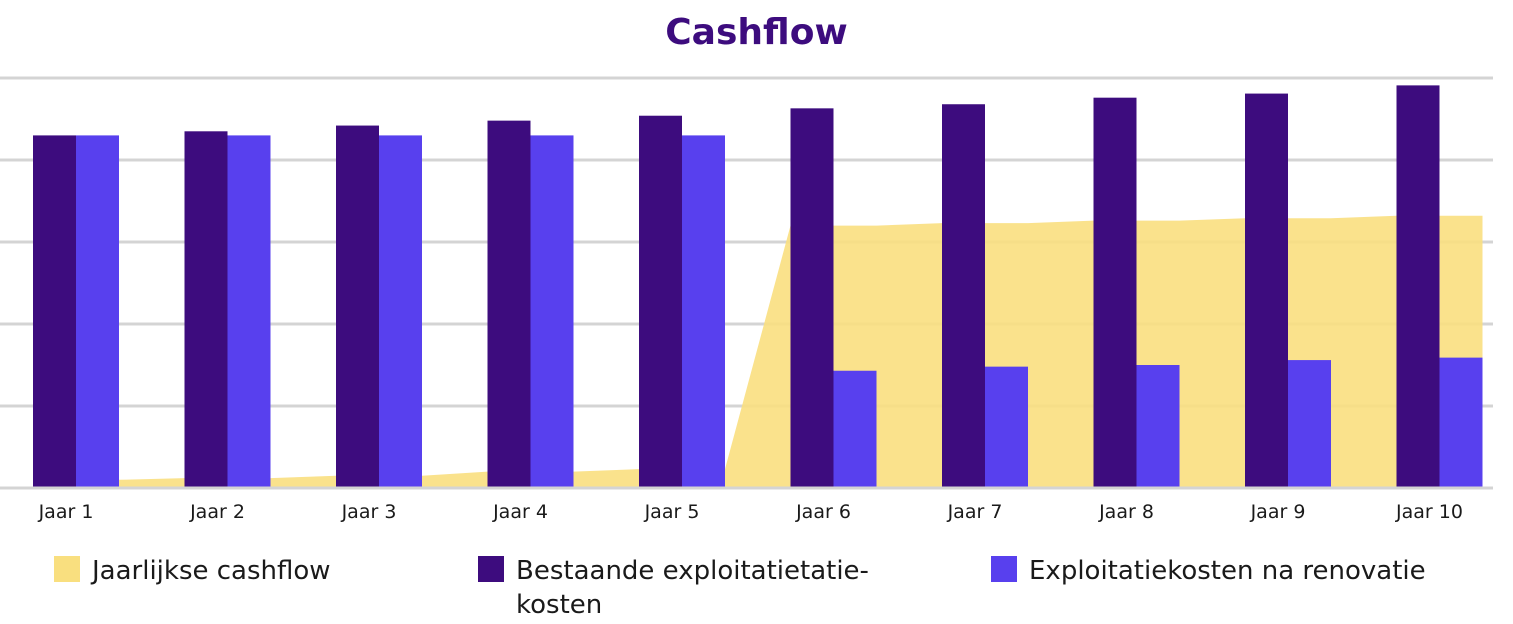  I want to click on legend-swatch-na-renovatie, so click(1004, 569).